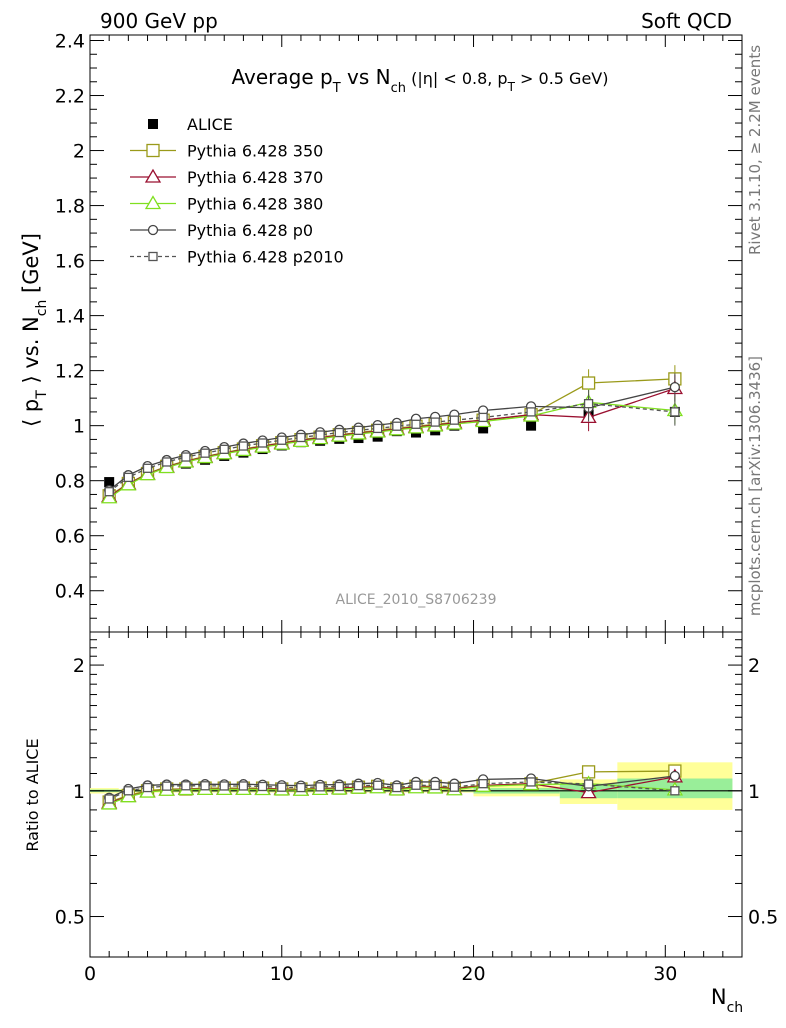  What do you see at coordinates (70, 207) in the screenshot?
I see `y-tick-label-main: 1.8` at bounding box center [70, 207].